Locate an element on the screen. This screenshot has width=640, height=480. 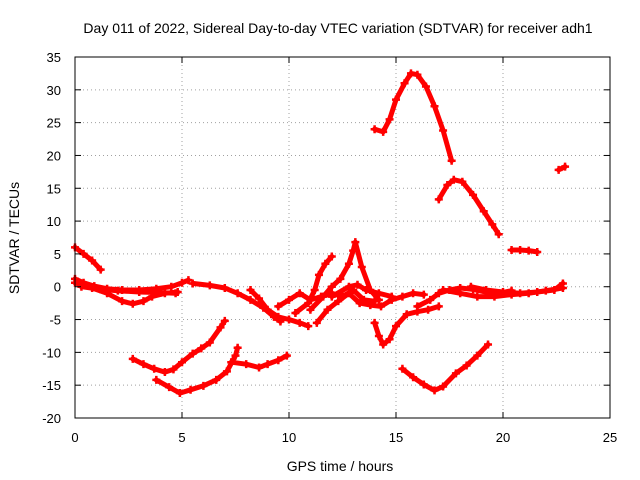
x-tick-label: 15 is located at coordinates (396, 437).